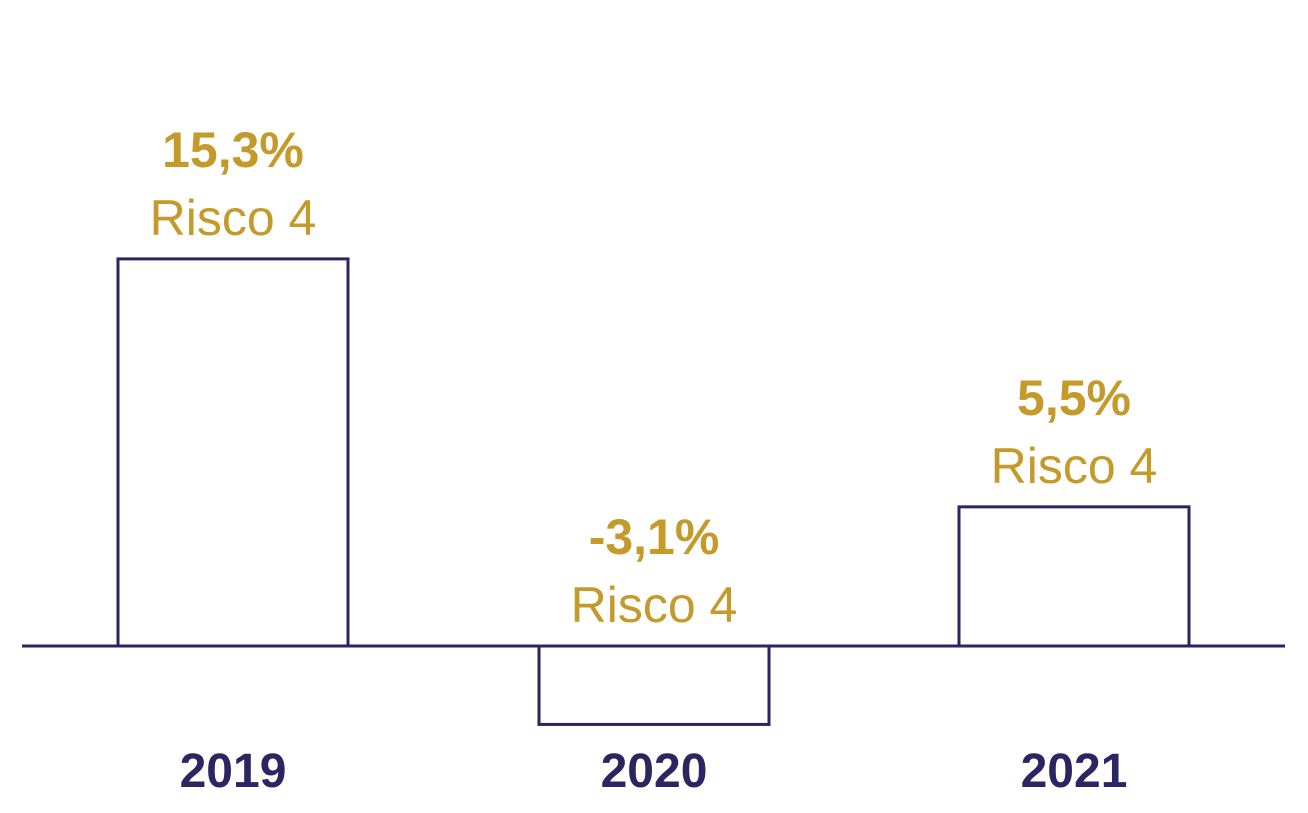  Describe the element at coordinates (1074, 398) in the screenshot. I see `value-label-2021: 5,5%` at that location.